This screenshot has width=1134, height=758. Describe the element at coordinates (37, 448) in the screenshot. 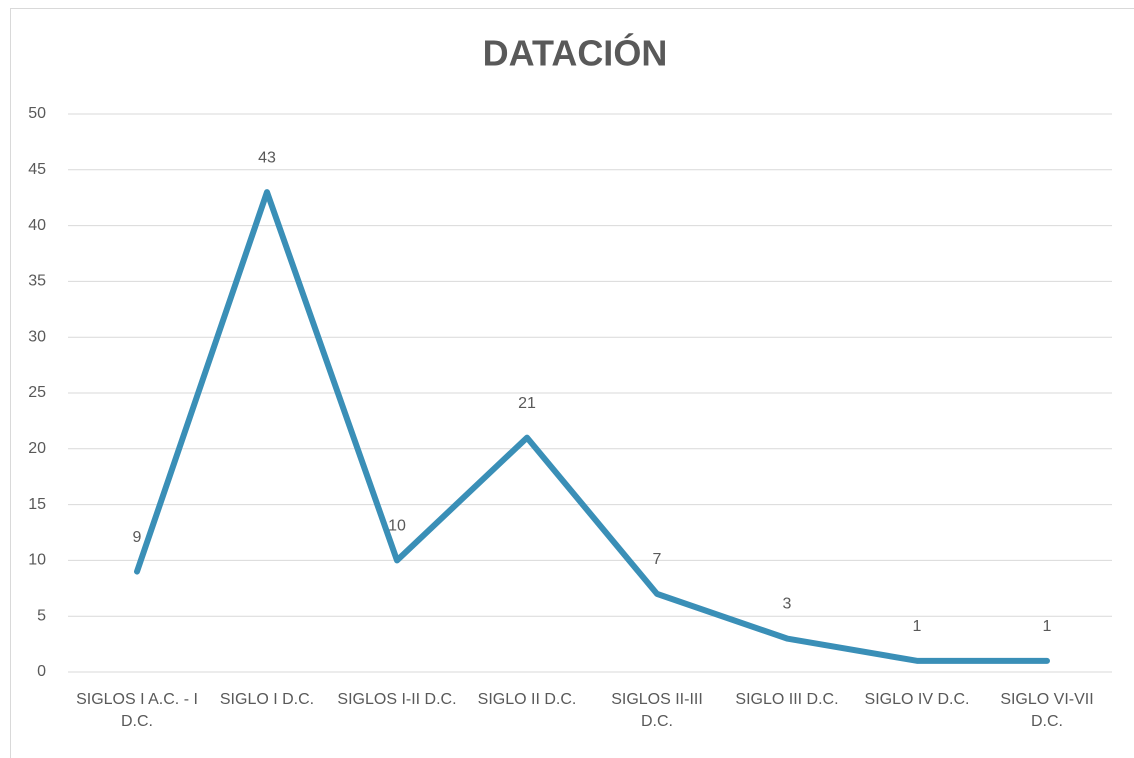

I see `y-tick-label: 20` at that location.